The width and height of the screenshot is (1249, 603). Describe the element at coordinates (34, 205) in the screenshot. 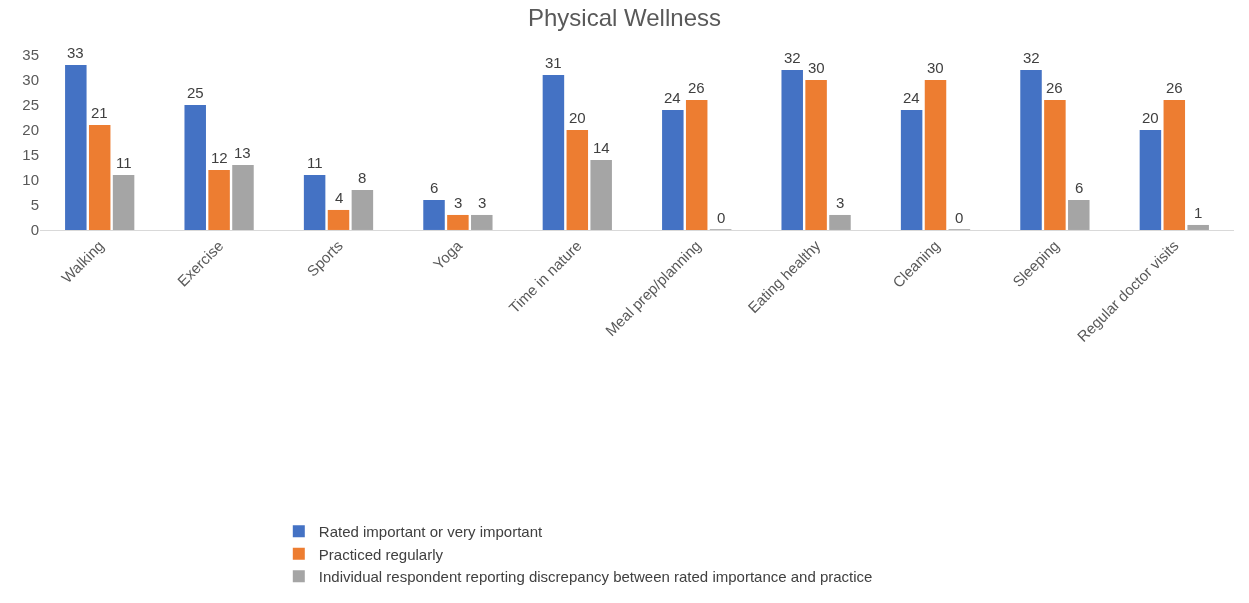

I see `y-tick-label: 5` at that location.